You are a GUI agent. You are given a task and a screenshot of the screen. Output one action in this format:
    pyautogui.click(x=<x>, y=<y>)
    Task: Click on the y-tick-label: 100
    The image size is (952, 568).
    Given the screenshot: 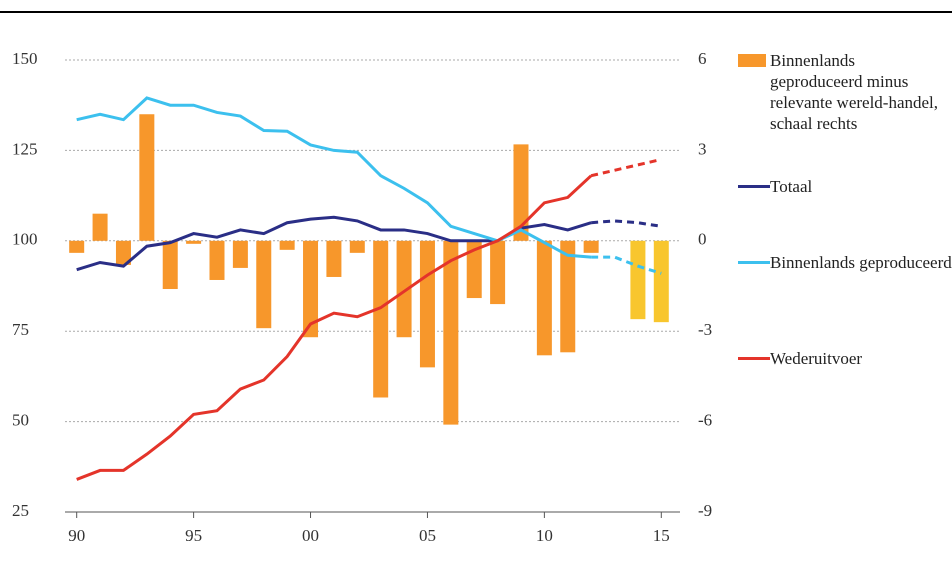 What is the action you would take?
    pyautogui.click(x=25, y=239)
    